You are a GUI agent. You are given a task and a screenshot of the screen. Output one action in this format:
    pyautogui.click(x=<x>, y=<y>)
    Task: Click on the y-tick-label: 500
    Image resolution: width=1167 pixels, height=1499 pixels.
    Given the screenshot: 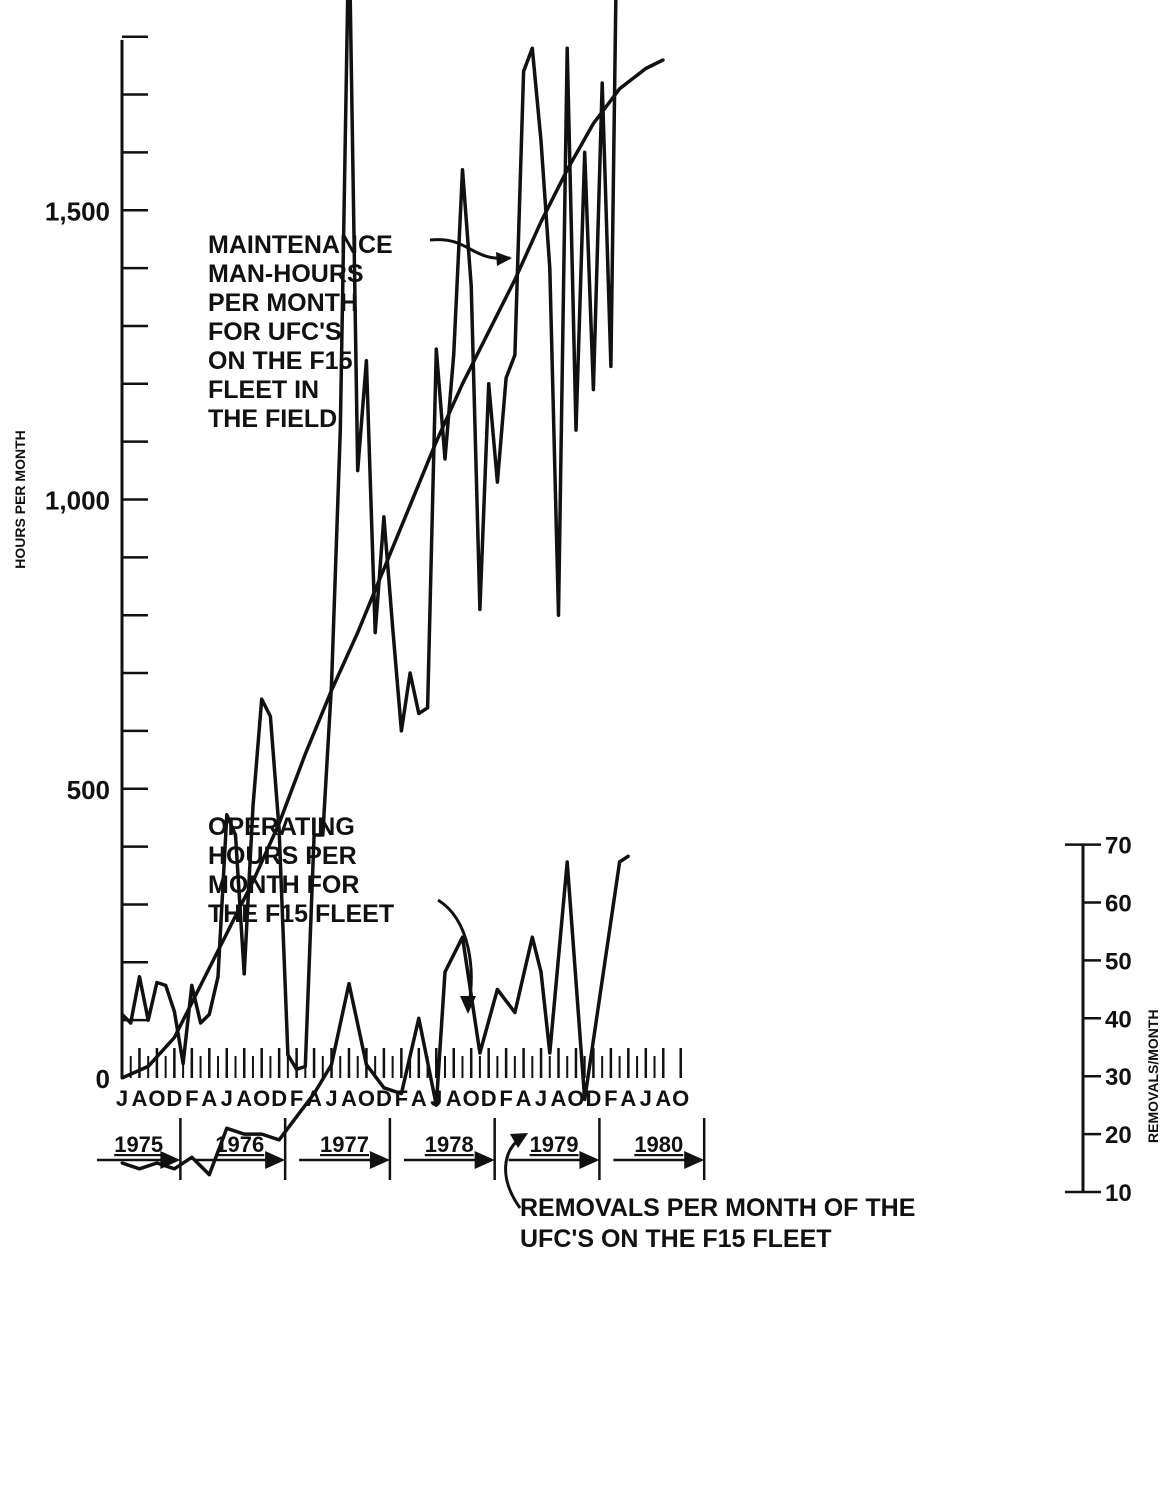 What is the action you would take?
    pyautogui.click(x=88, y=790)
    